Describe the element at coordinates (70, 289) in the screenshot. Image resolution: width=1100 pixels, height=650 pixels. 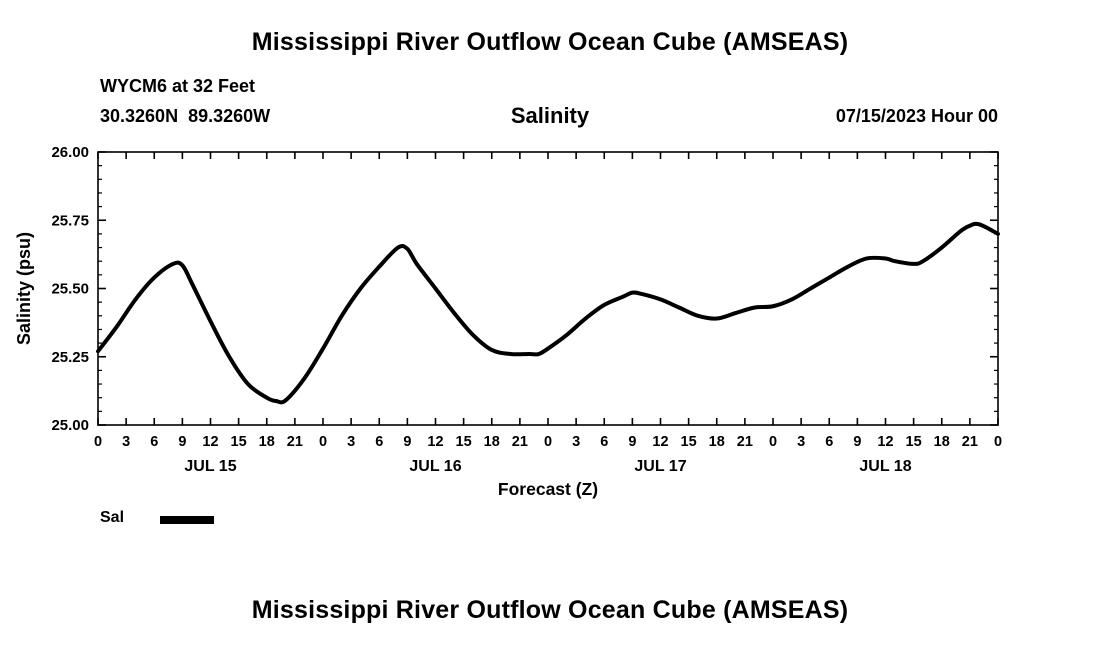
I see `y-tick-label: 25.50` at that location.